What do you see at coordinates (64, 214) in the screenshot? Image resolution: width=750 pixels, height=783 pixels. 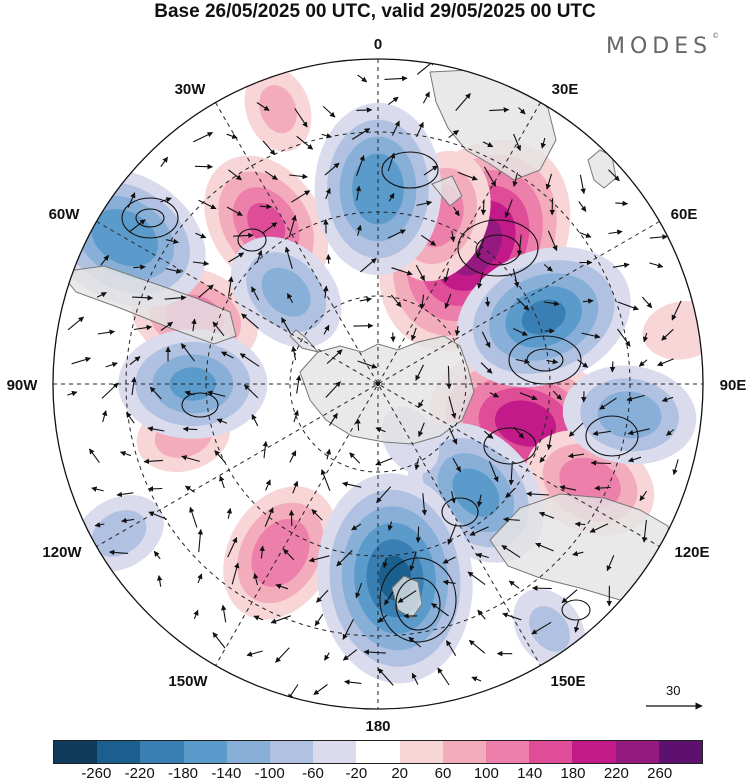 I see `lon-label-60w: 60W` at bounding box center [64, 214].